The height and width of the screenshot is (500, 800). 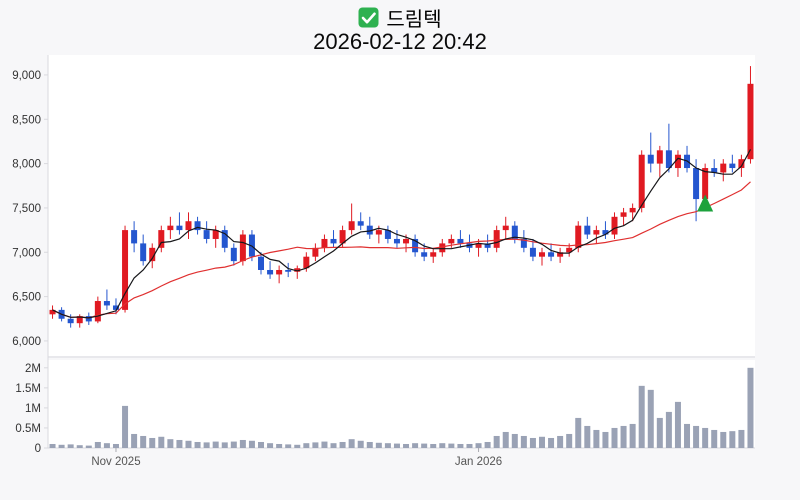 What do you see at coordinates (478, 462) in the screenshot?
I see `x-axis-label: Jan 2026` at bounding box center [478, 462].